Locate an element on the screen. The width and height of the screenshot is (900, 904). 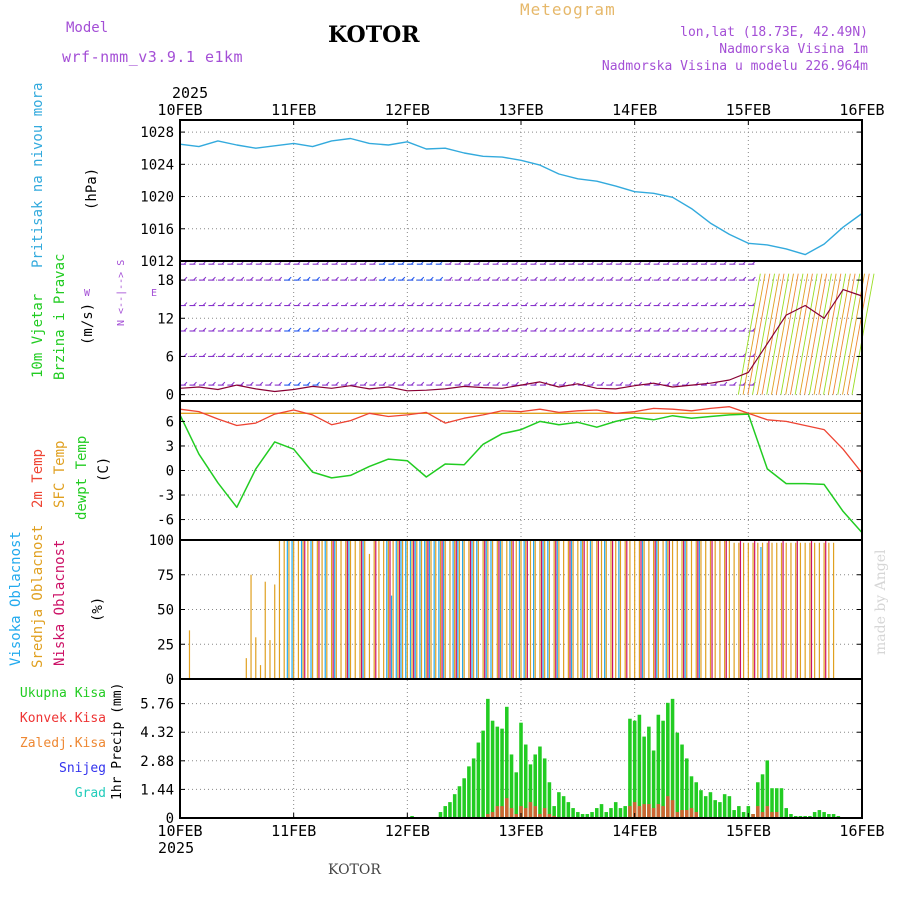
product-title: Meteogram is located at coordinates (568, 9).